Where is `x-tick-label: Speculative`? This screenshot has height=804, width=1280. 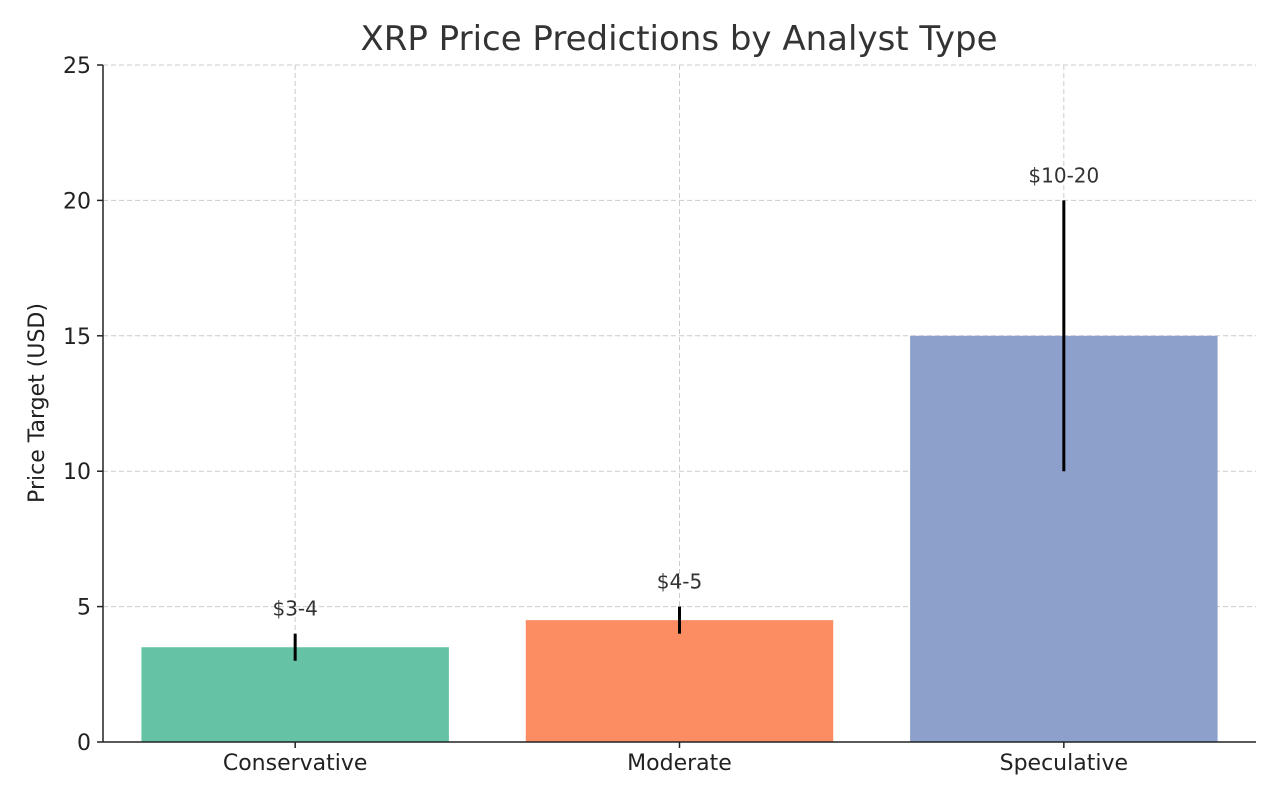 x-tick-label: Speculative is located at coordinates (1064, 763).